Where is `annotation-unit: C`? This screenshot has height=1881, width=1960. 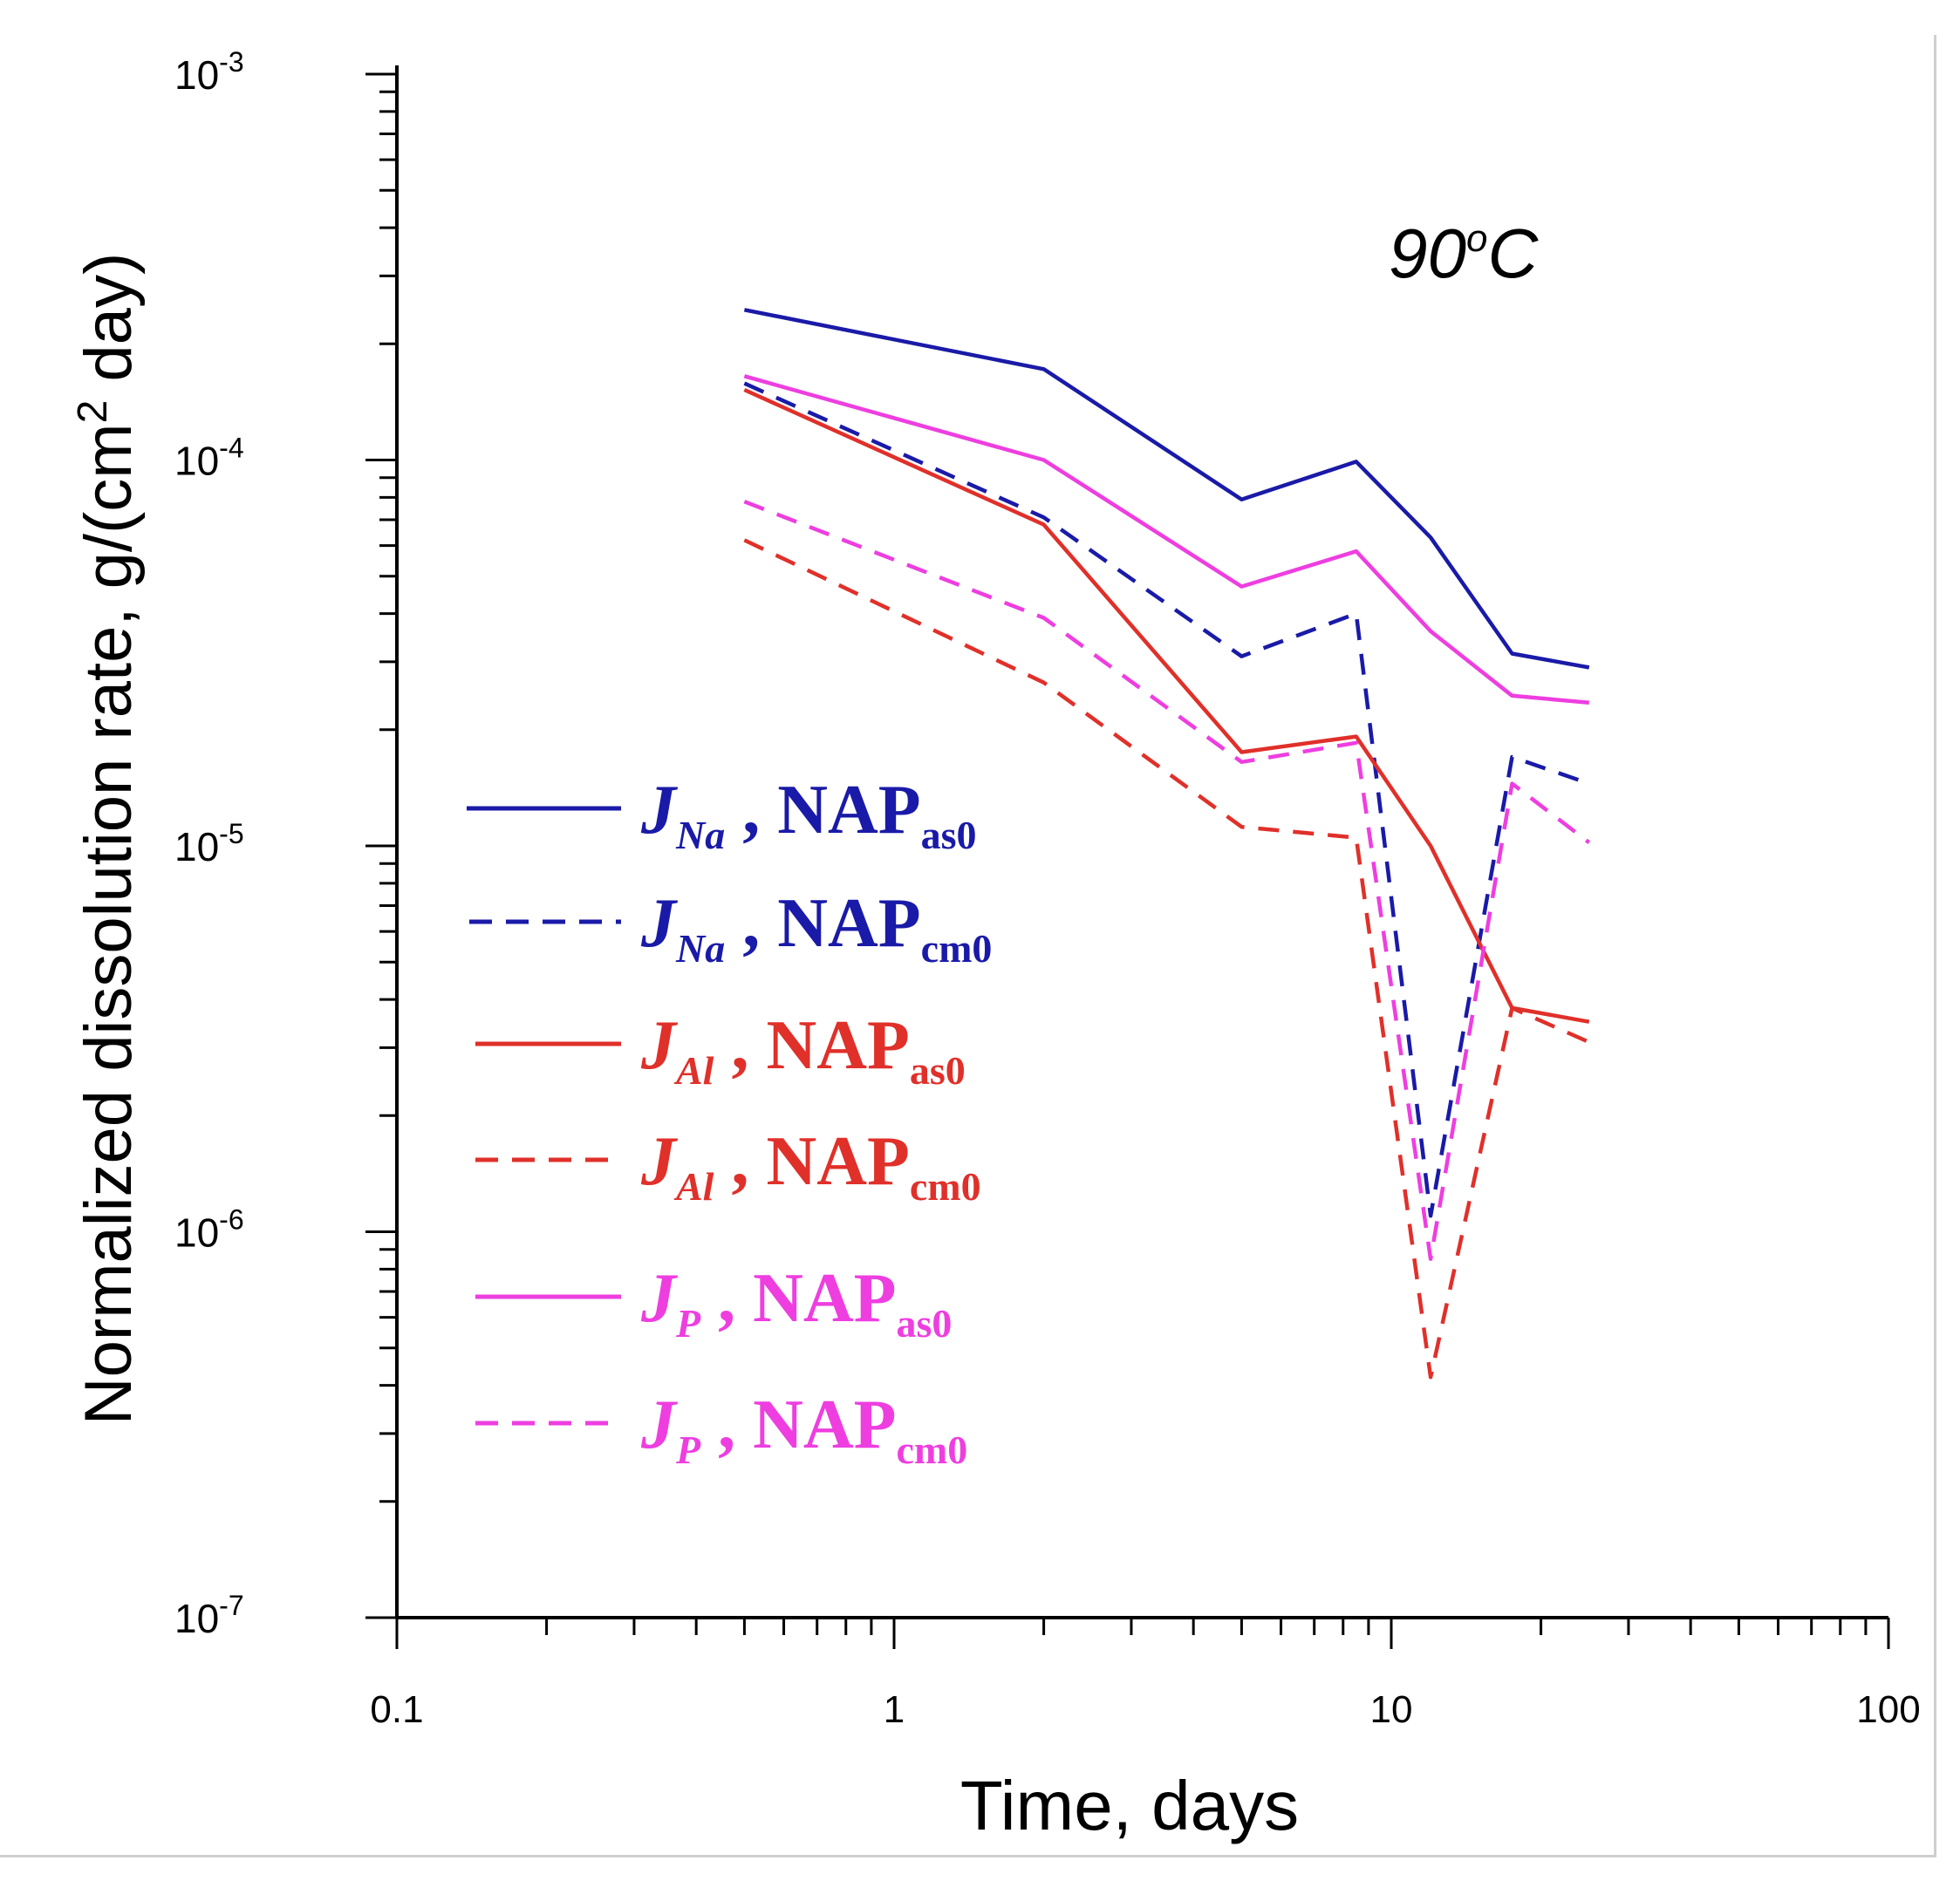 annotation-unit: C is located at coordinates (1513, 253).